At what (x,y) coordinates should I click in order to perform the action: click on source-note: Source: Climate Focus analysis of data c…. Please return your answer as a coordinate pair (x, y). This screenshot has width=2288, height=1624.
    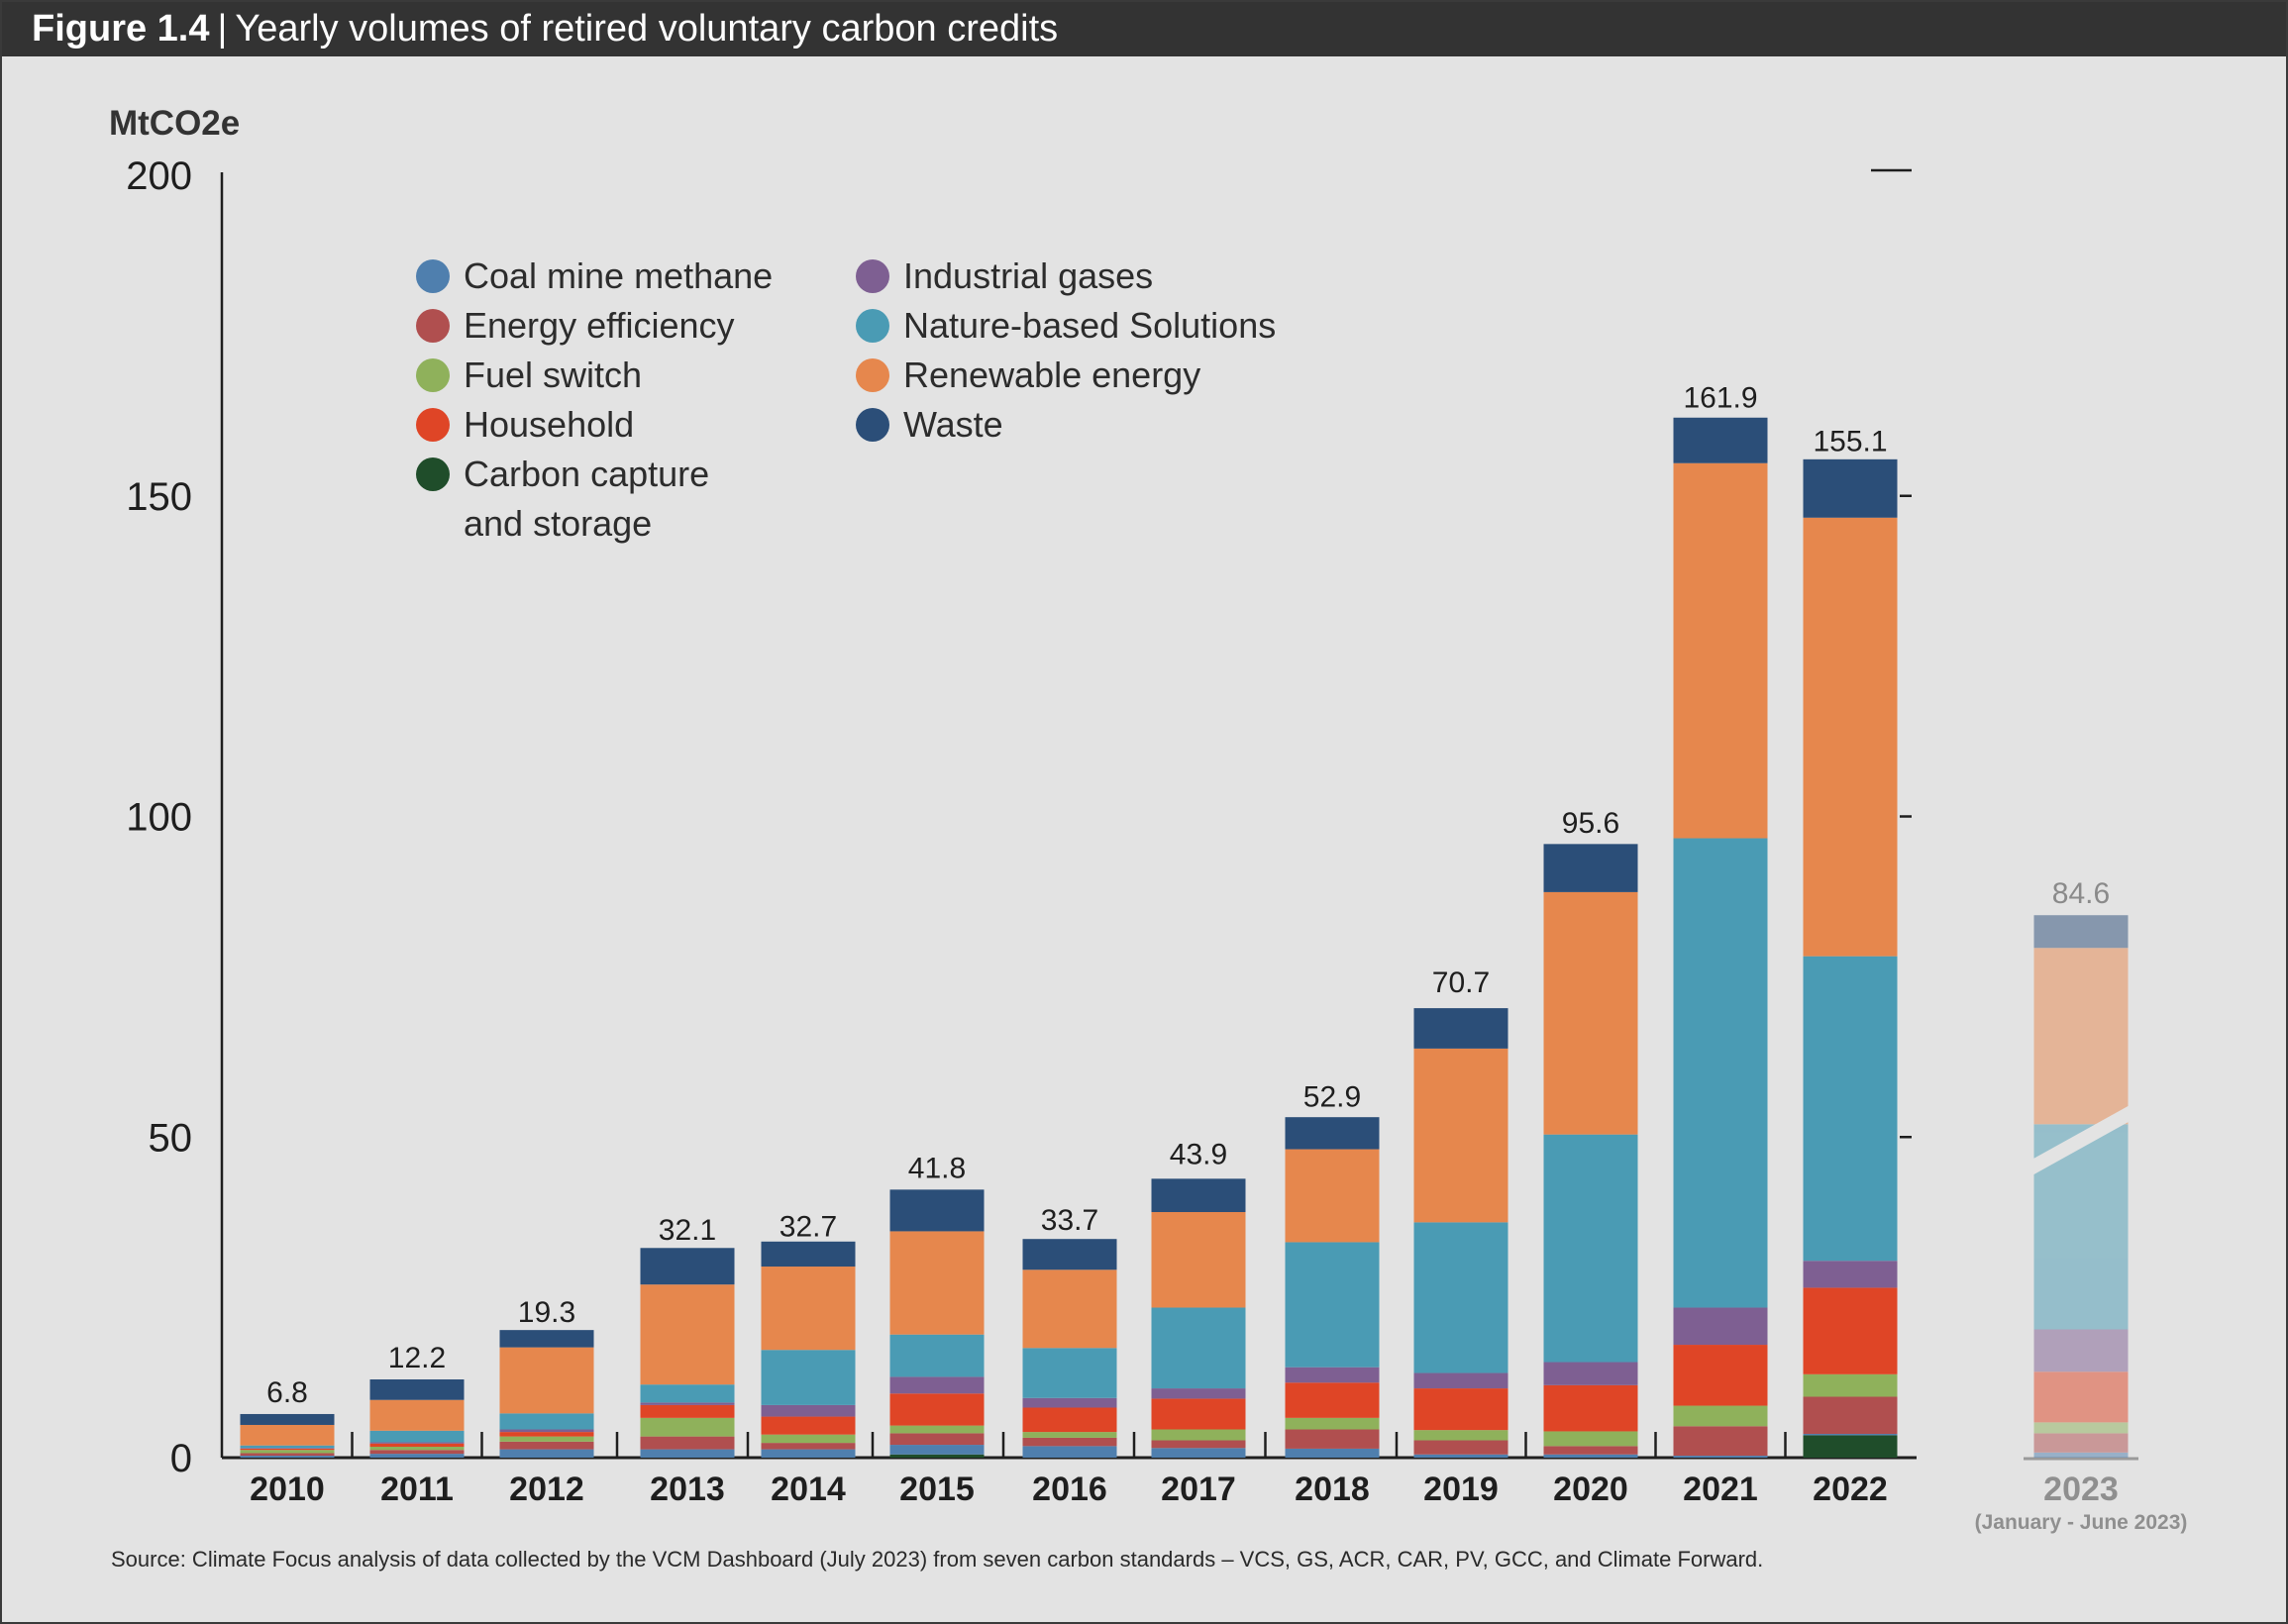
    Looking at the image, I should click on (937, 1559).